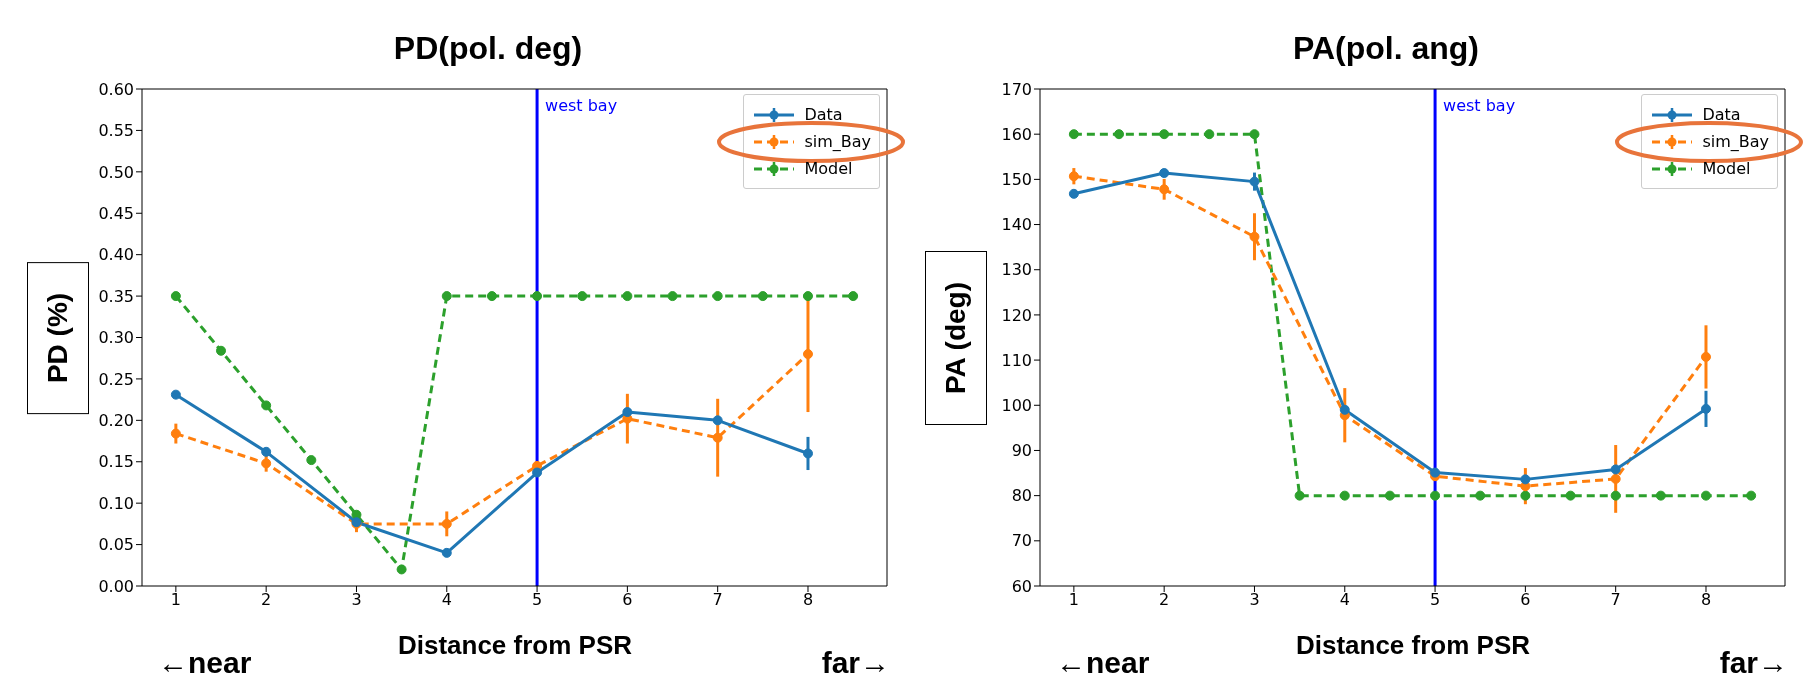 The width and height of the screenshot is (1808, 691). Describe the element at coordinates (116, 586) in the screenshot. I see `y-tick-label: 0.00` at that location.